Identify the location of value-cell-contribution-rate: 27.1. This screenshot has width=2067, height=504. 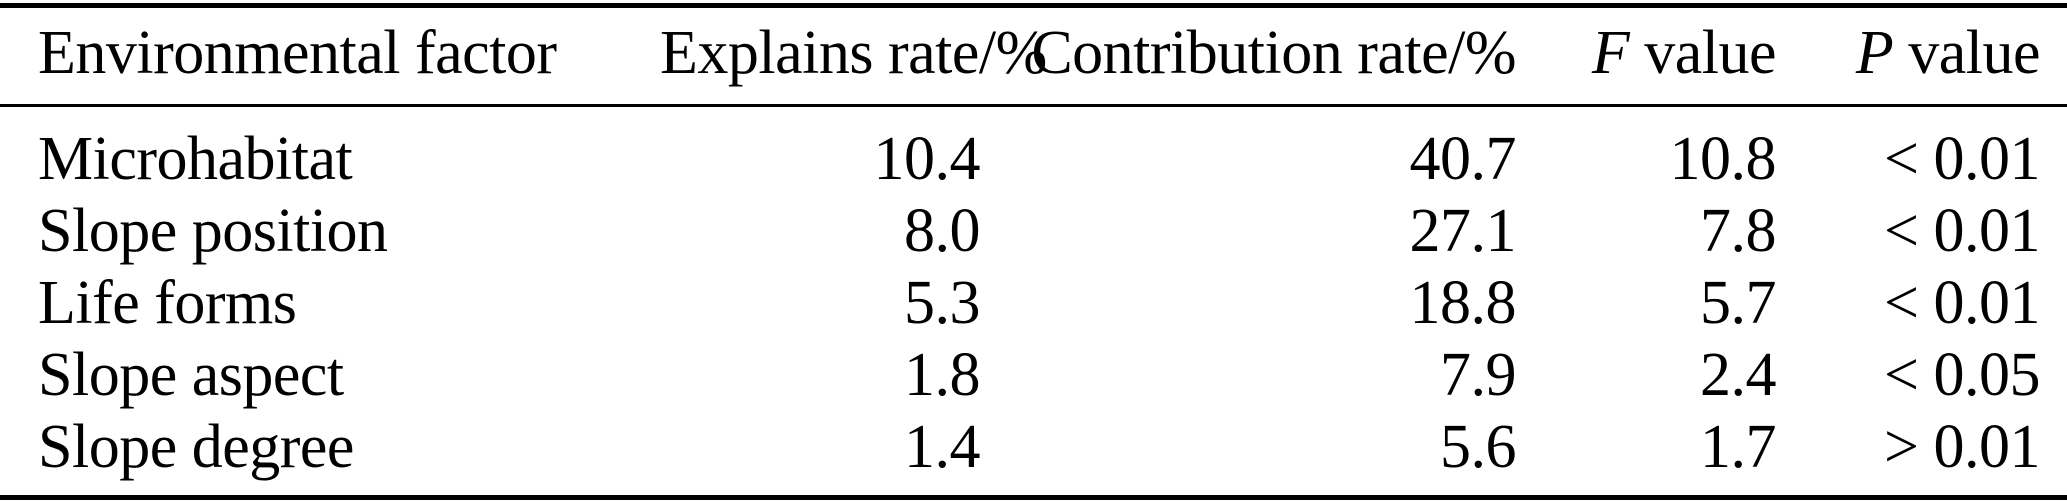
(1463, 231).